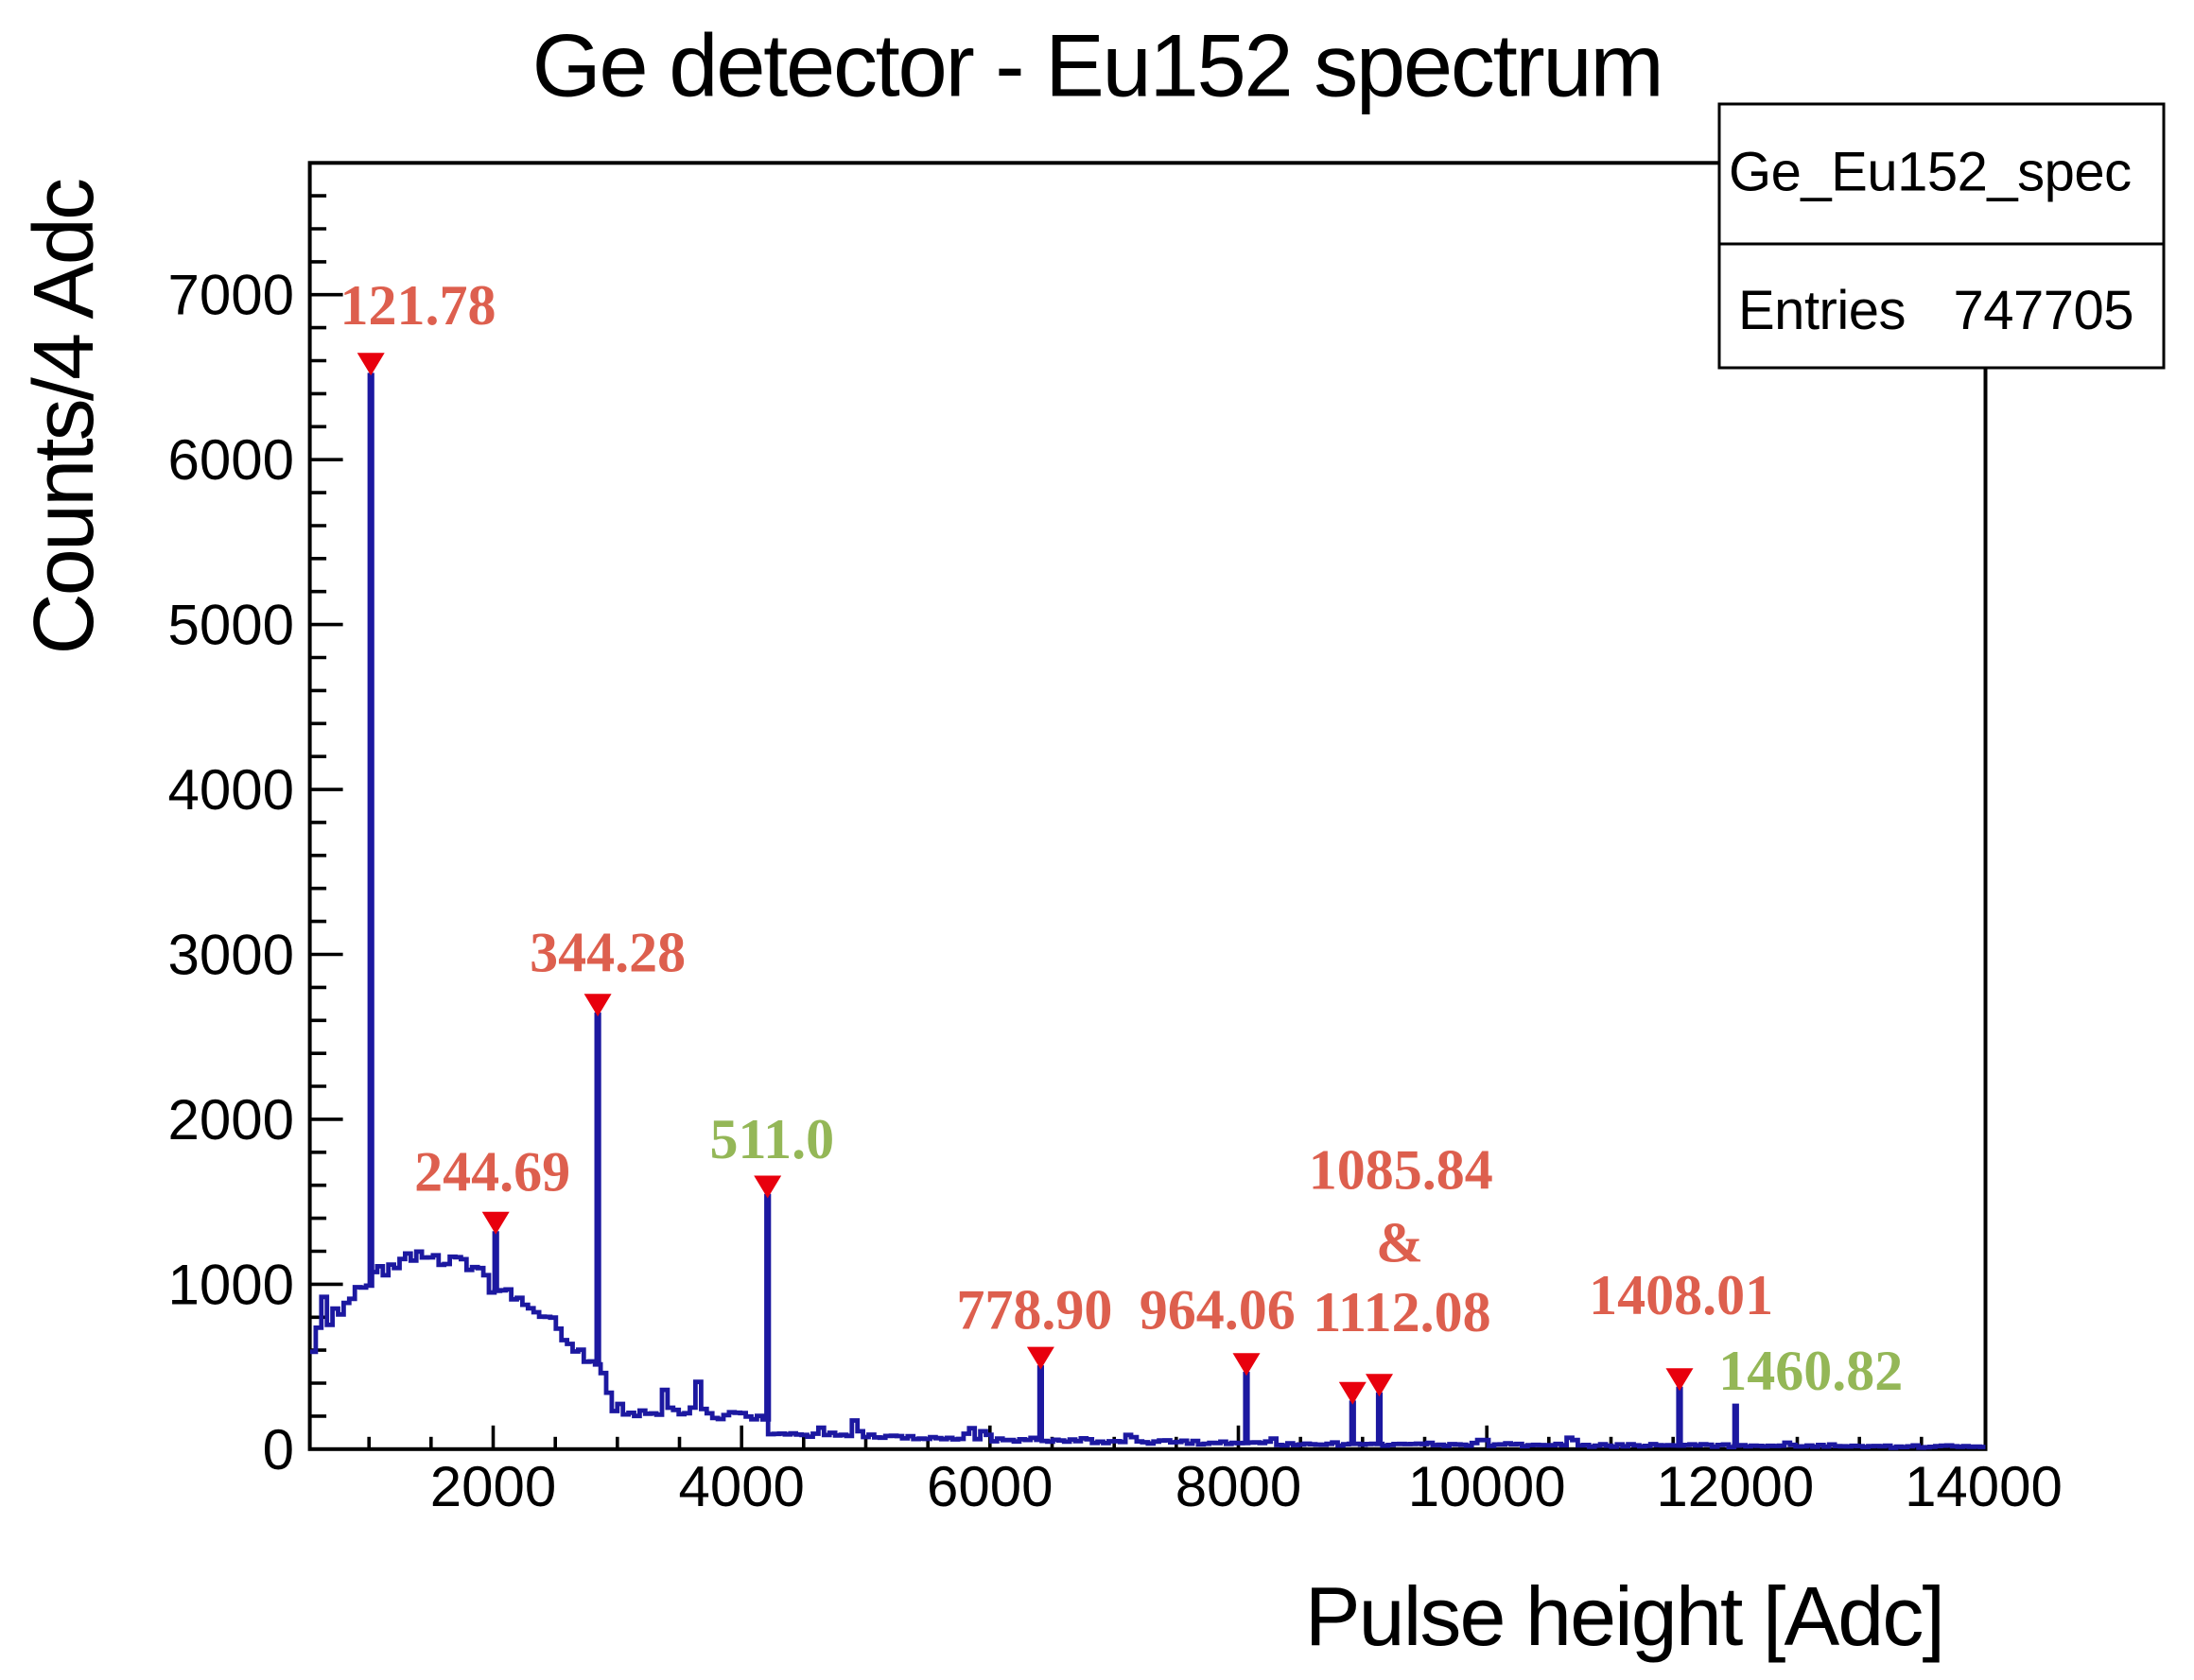 This screenshot has height=1680, width=2194. Describe the element at coordinates (1401, 1170) in the screenshot. I see `svg-text: 1085.84` at that location.